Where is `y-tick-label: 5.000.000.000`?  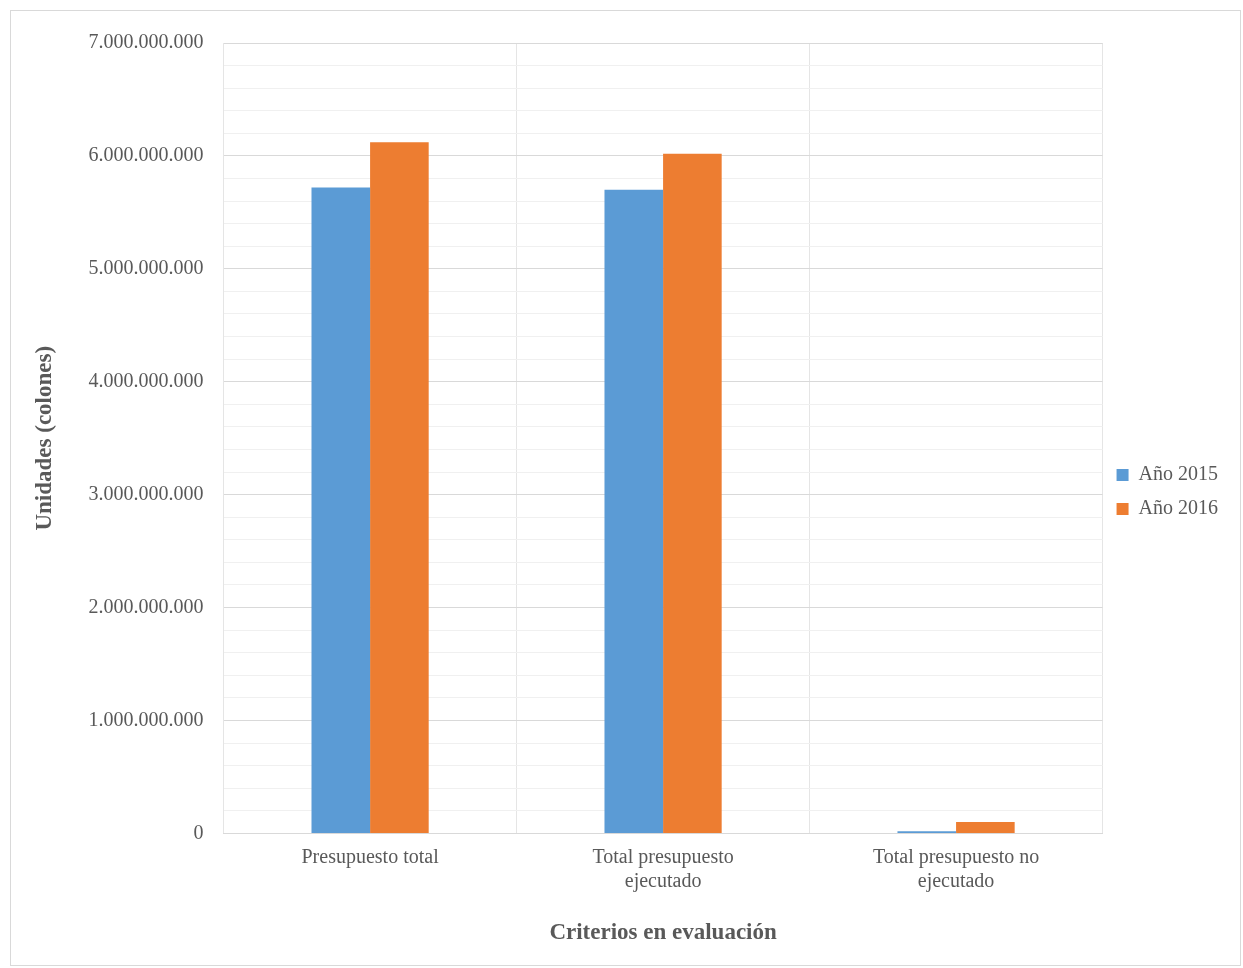
y-tick-label: 5.000.000.000 is located at coordinates (146, 267).